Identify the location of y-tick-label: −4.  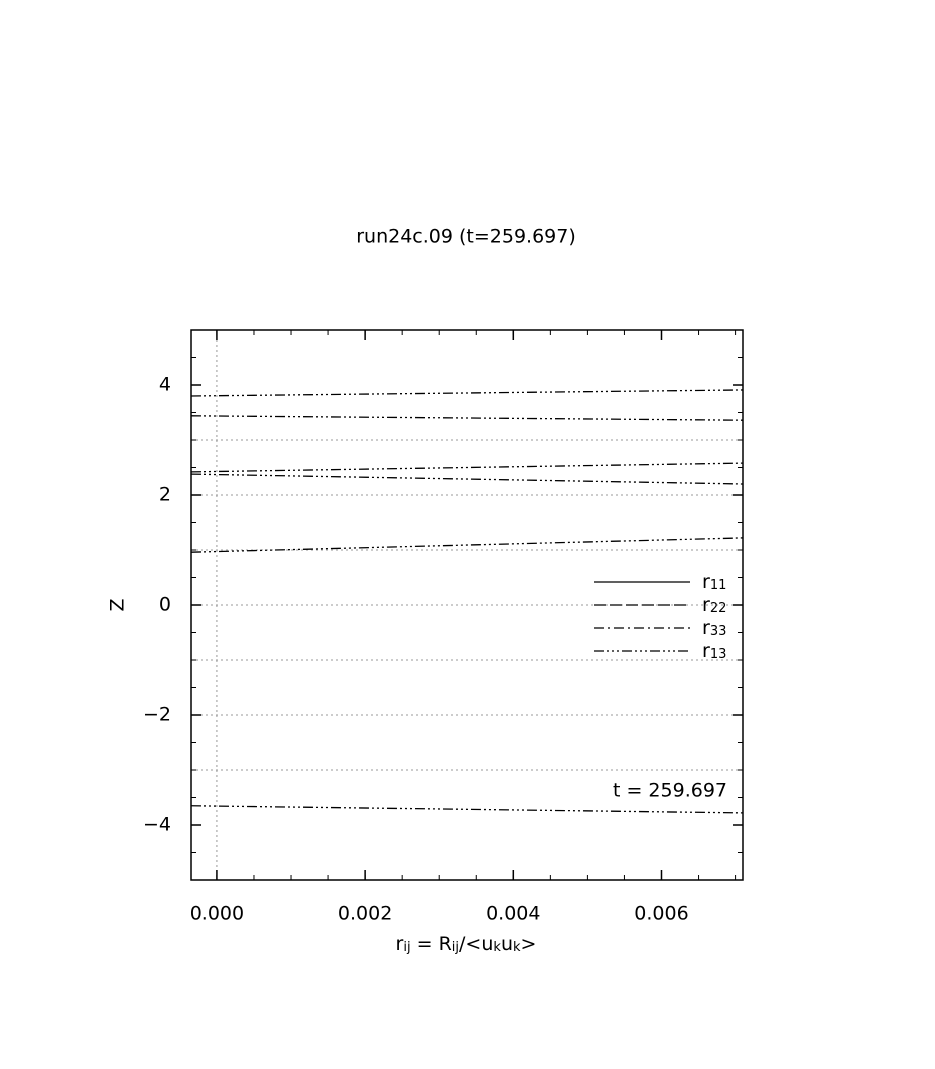
(157, 825).